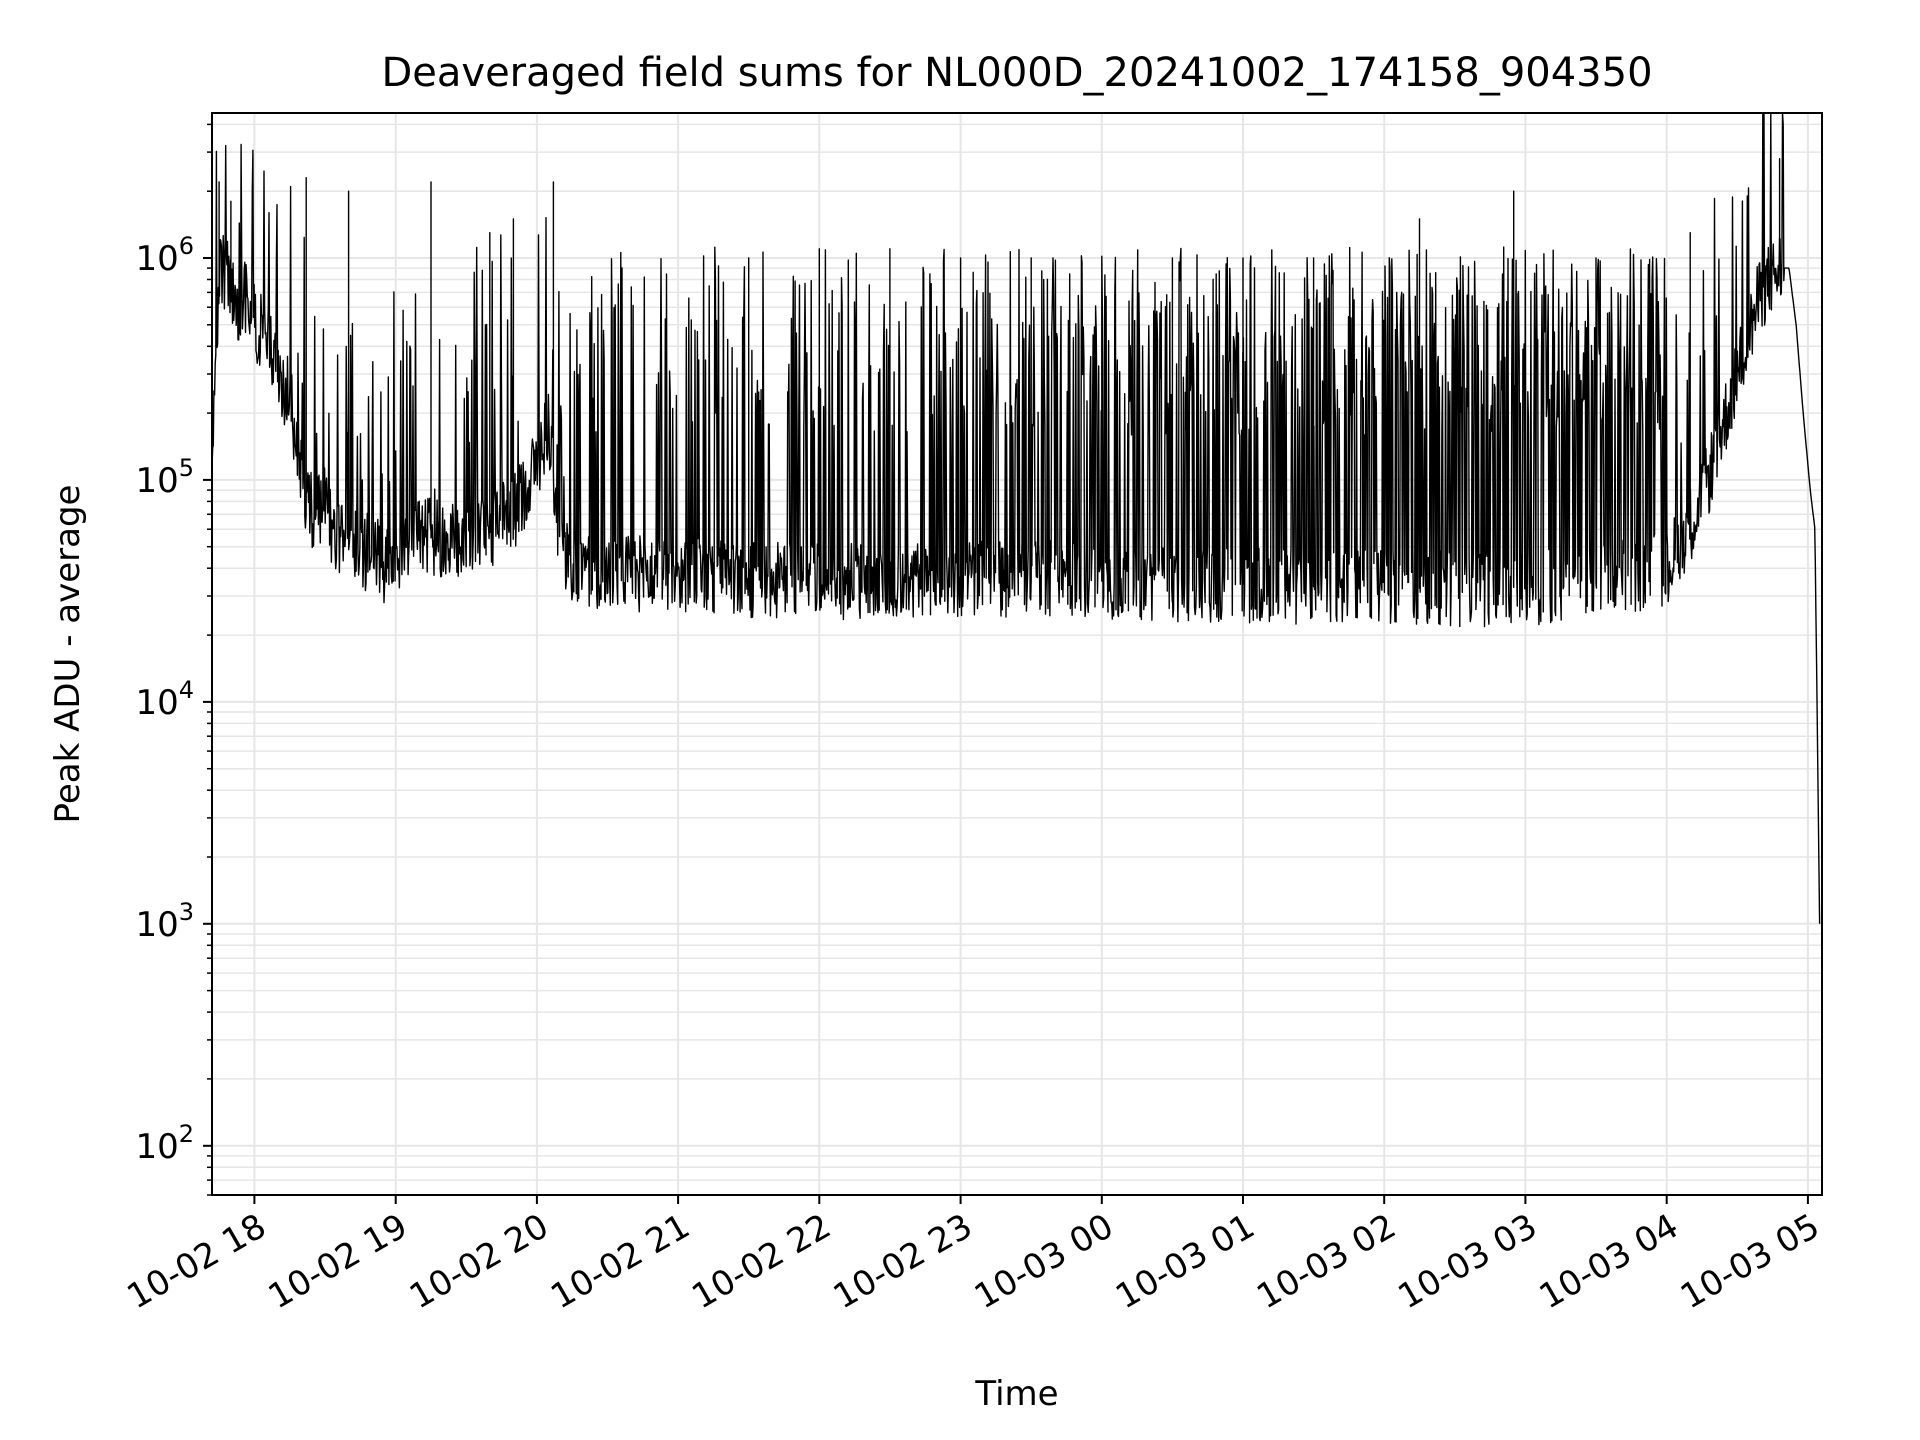 Image resolution: width=1920 pixels, height=1440 pixels. I want to click on y-tick-label: 10², so click(164, 1143).